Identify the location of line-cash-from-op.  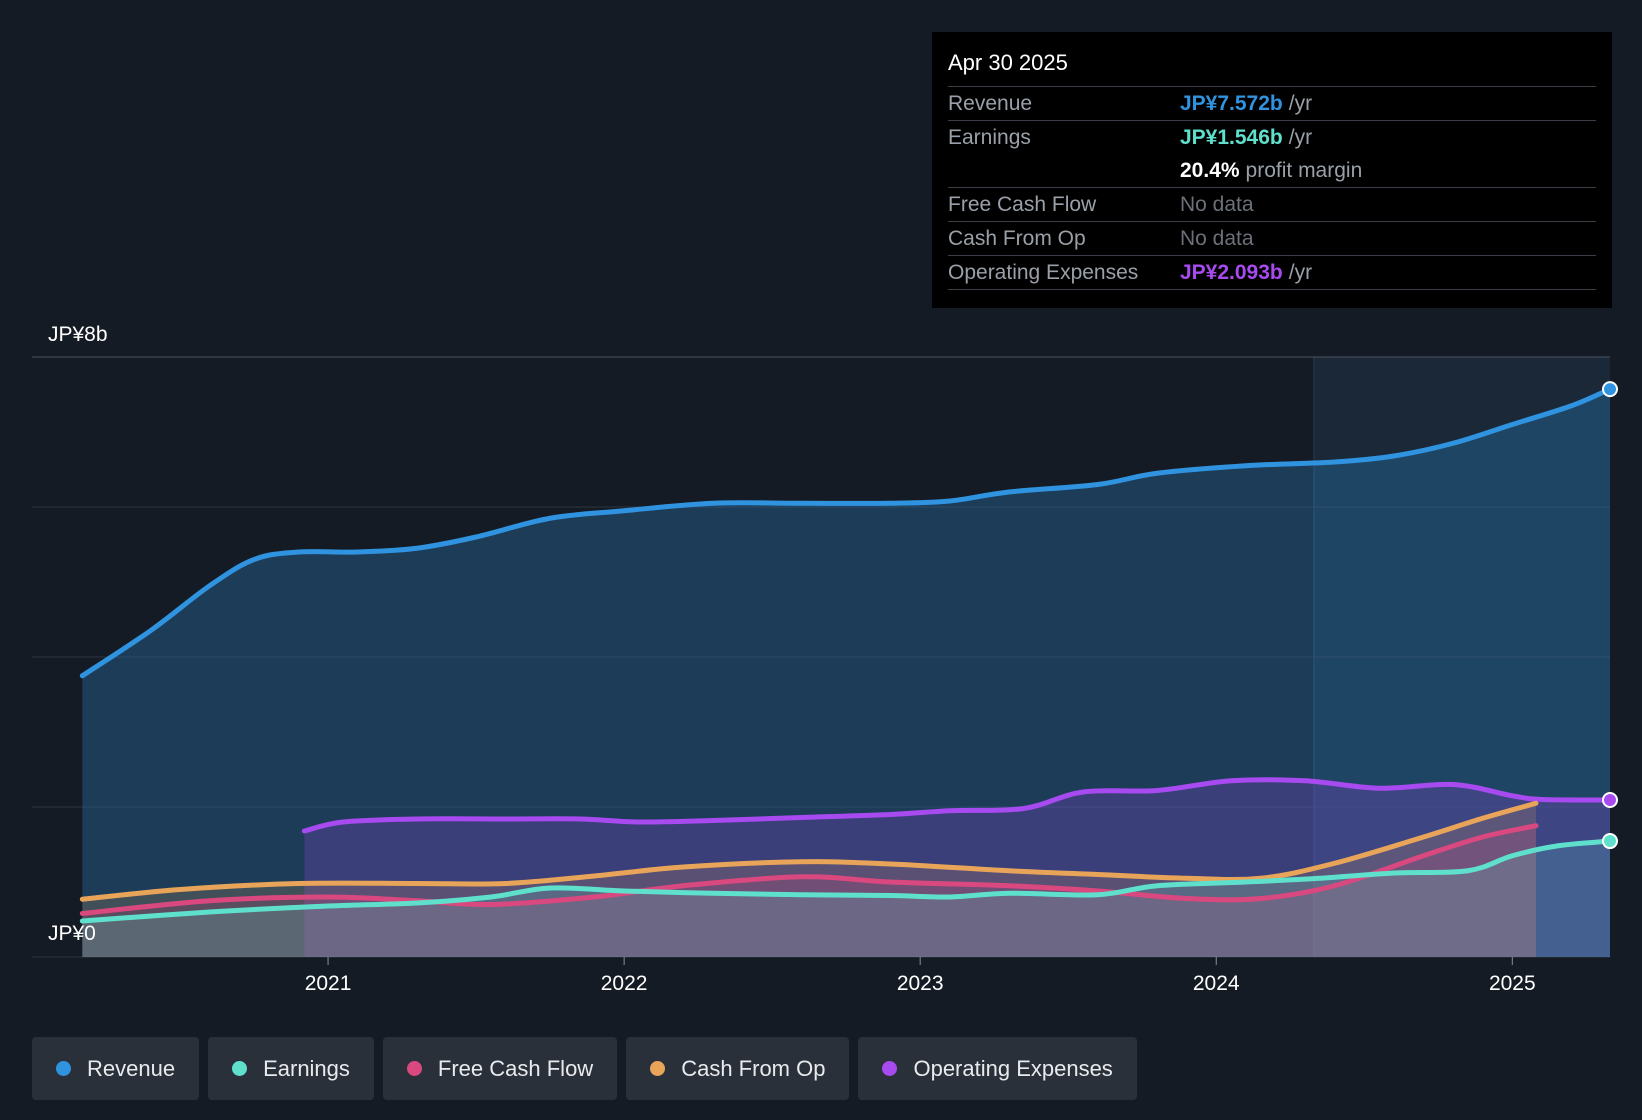
(809, 851).